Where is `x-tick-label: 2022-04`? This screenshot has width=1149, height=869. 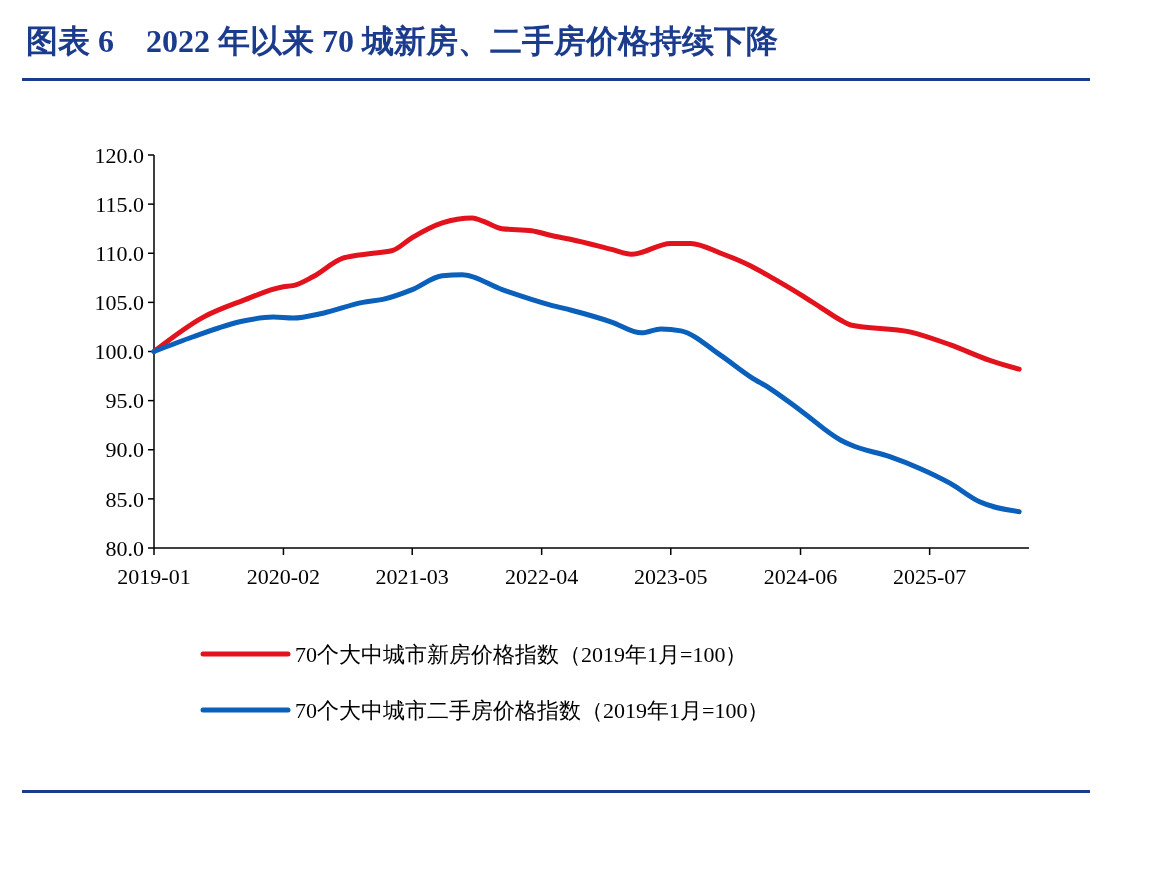 x-tick-label: 2022-04 is located at coordinates (541, 576).